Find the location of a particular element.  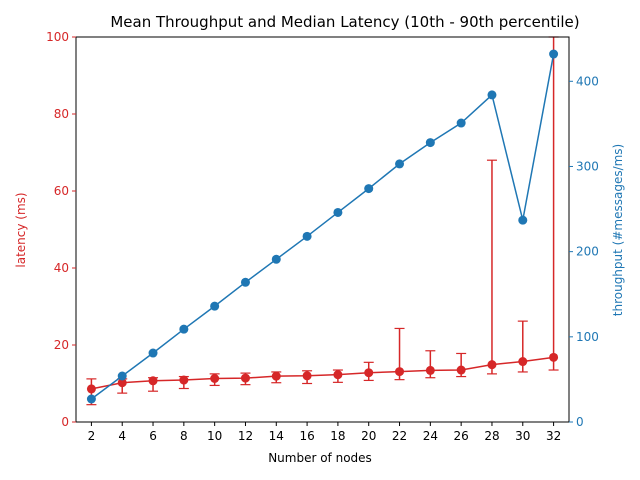

right-y-tick-label: 100 is located at coordinates (587, 337).